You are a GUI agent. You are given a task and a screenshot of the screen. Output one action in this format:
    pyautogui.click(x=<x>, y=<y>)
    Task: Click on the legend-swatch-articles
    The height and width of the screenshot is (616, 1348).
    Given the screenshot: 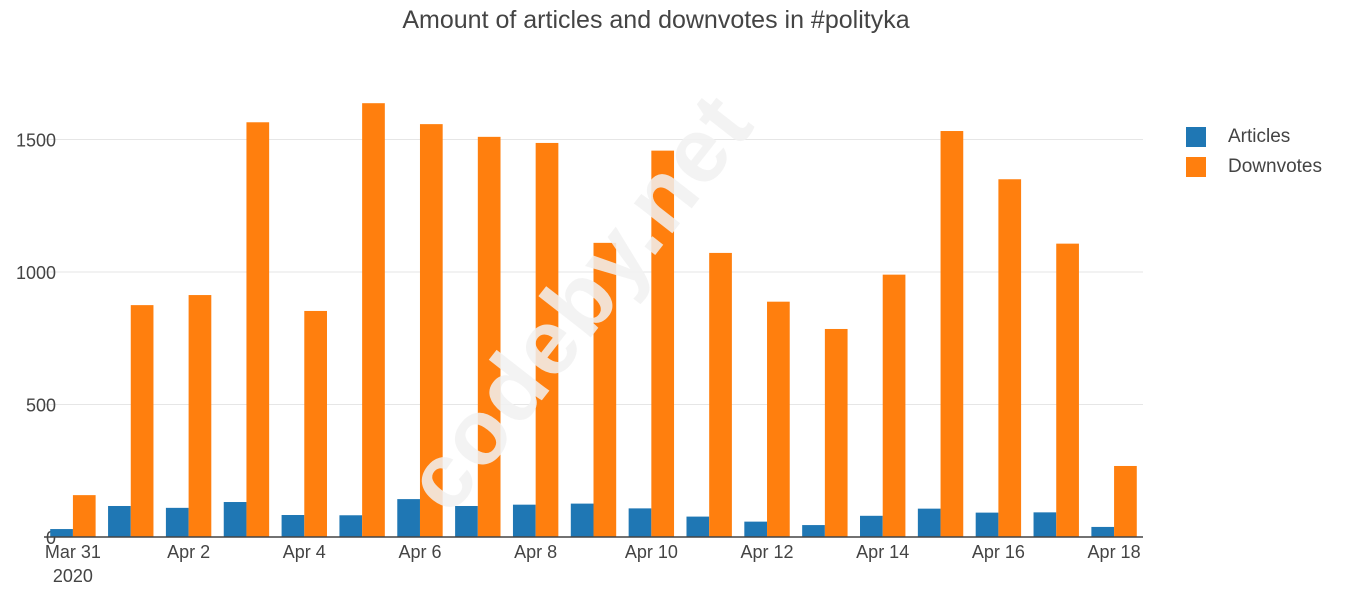 What is the action you would take?
    pyautogui.click(x=1196, y=137)
    